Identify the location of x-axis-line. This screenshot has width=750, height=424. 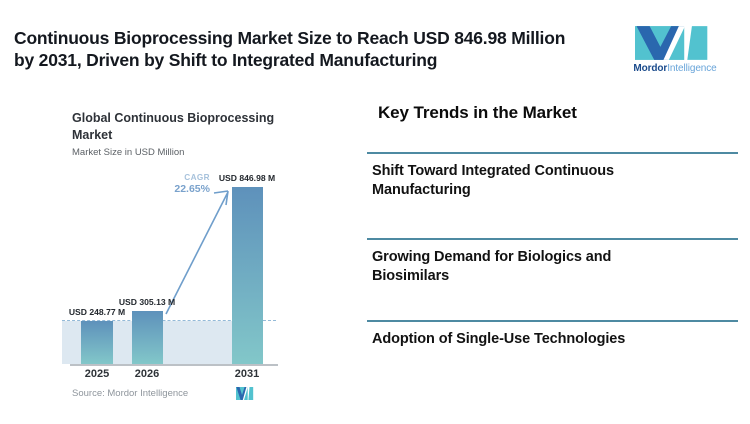
(174, 365).